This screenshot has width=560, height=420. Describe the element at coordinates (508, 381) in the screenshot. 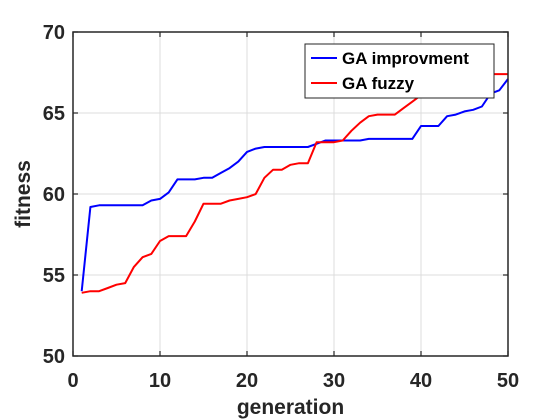

I see `x-tick-label: 50` at that location.